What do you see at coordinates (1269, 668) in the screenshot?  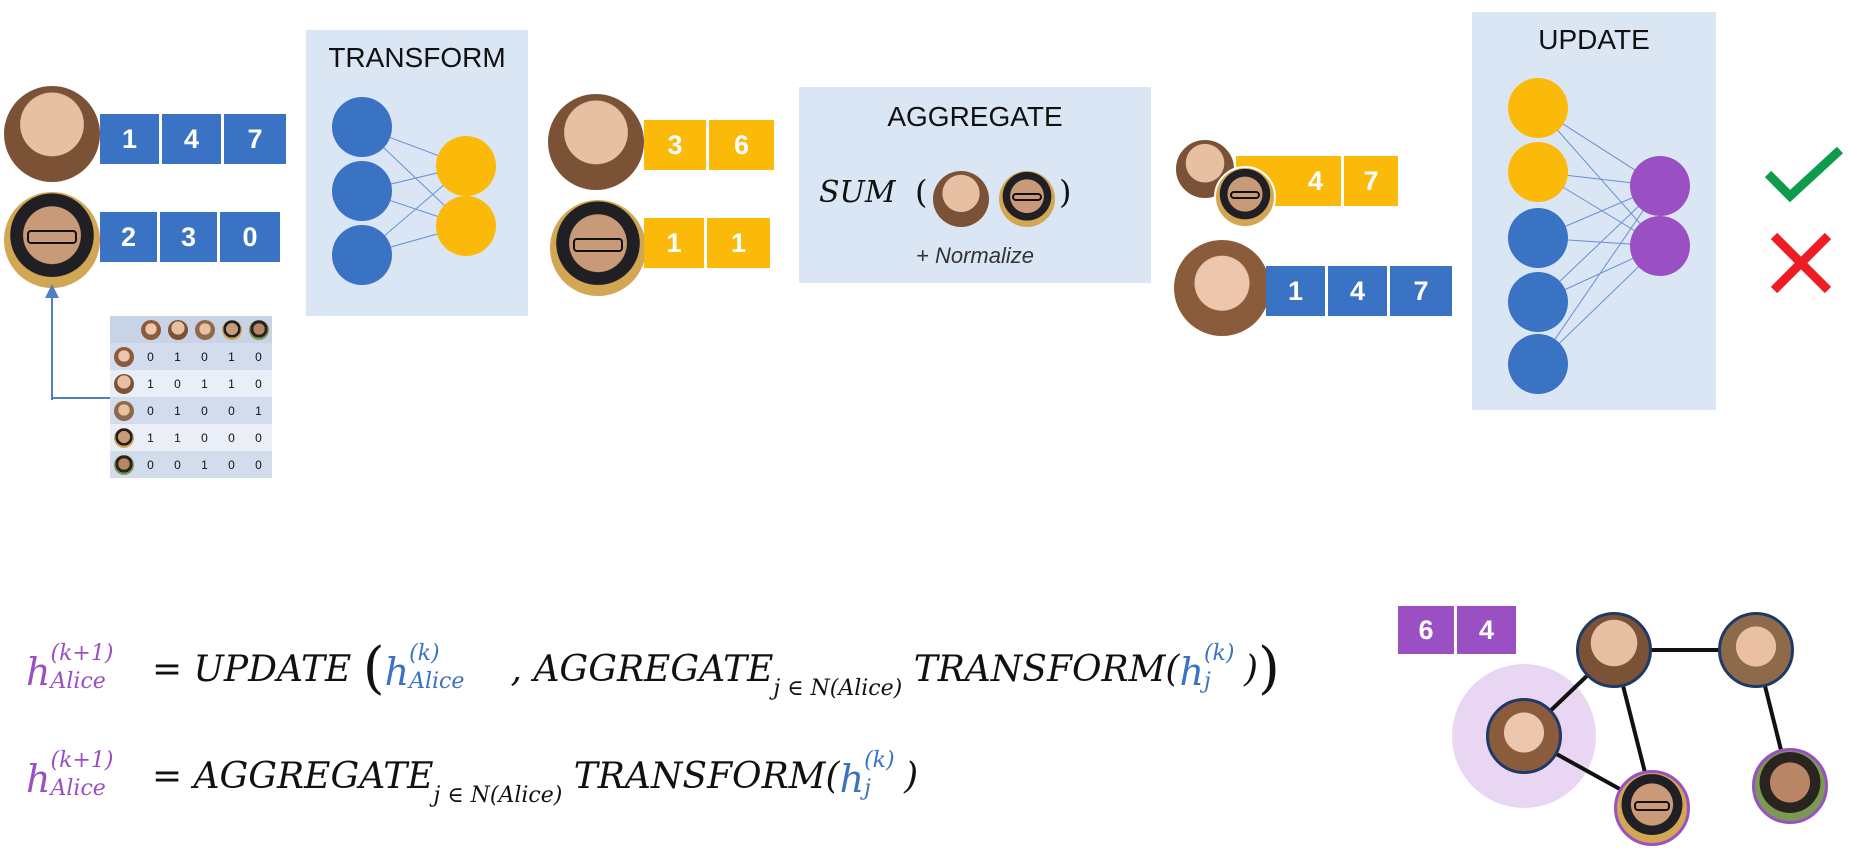 I see `big-close-paren: )` at bounding box center [1269, 668].